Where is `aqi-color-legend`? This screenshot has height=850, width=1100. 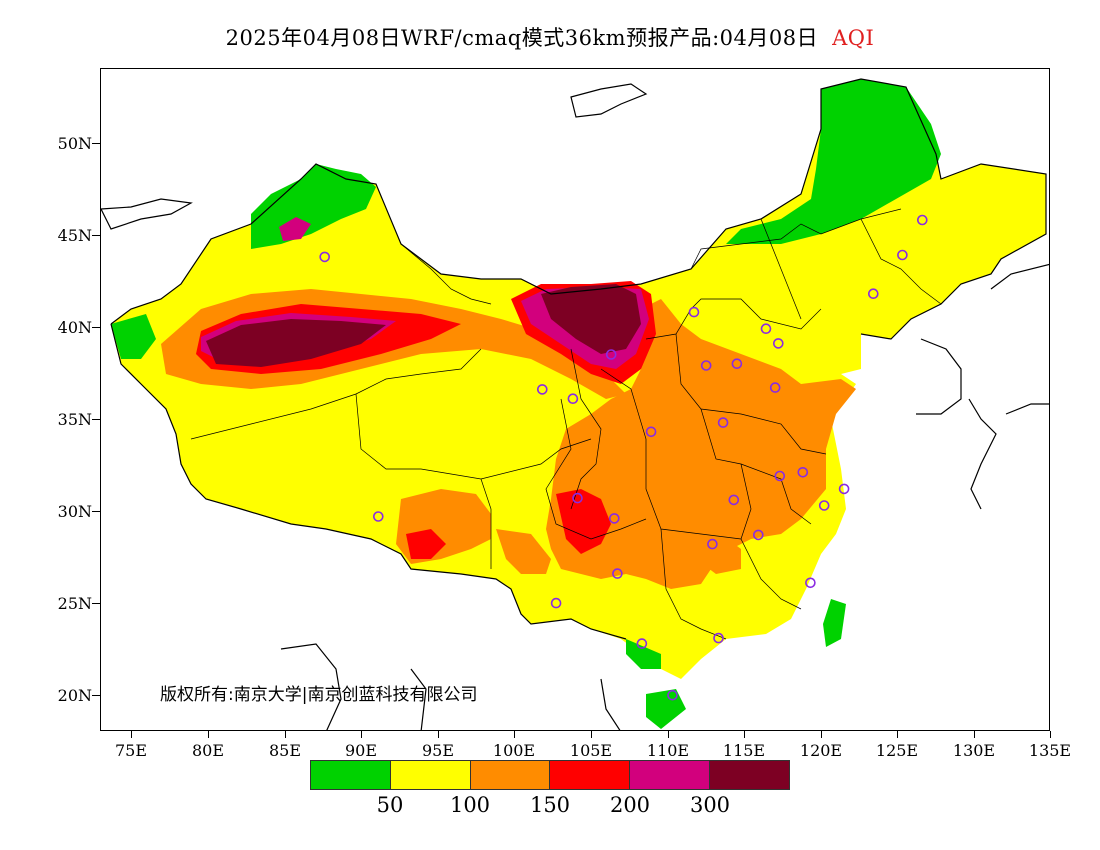
aqi-color-legend is located at coordinates (550, 775).